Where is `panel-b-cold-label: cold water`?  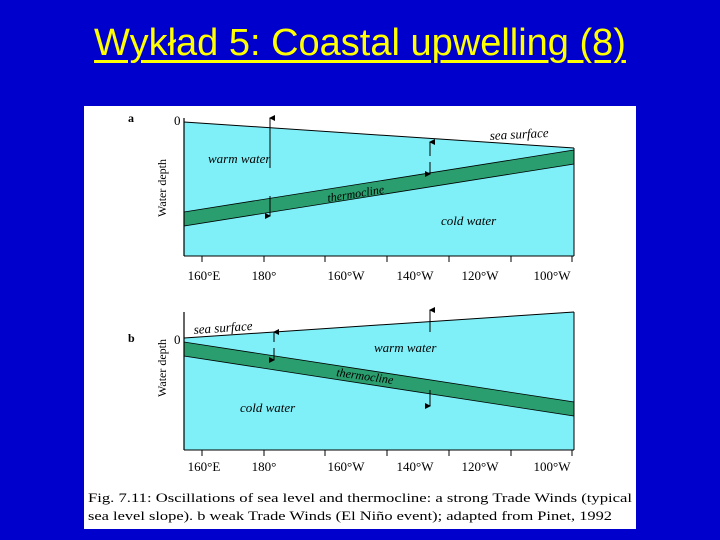 panel-b-cold-label: cold water is located at coordinates (268, 407).